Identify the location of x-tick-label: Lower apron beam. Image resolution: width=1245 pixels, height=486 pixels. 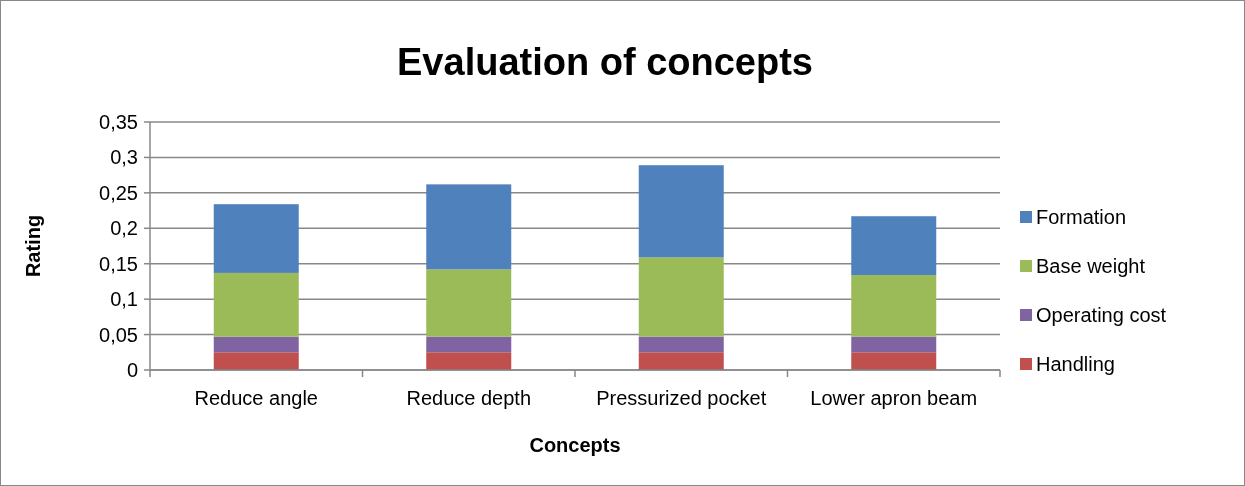
(894, 398).